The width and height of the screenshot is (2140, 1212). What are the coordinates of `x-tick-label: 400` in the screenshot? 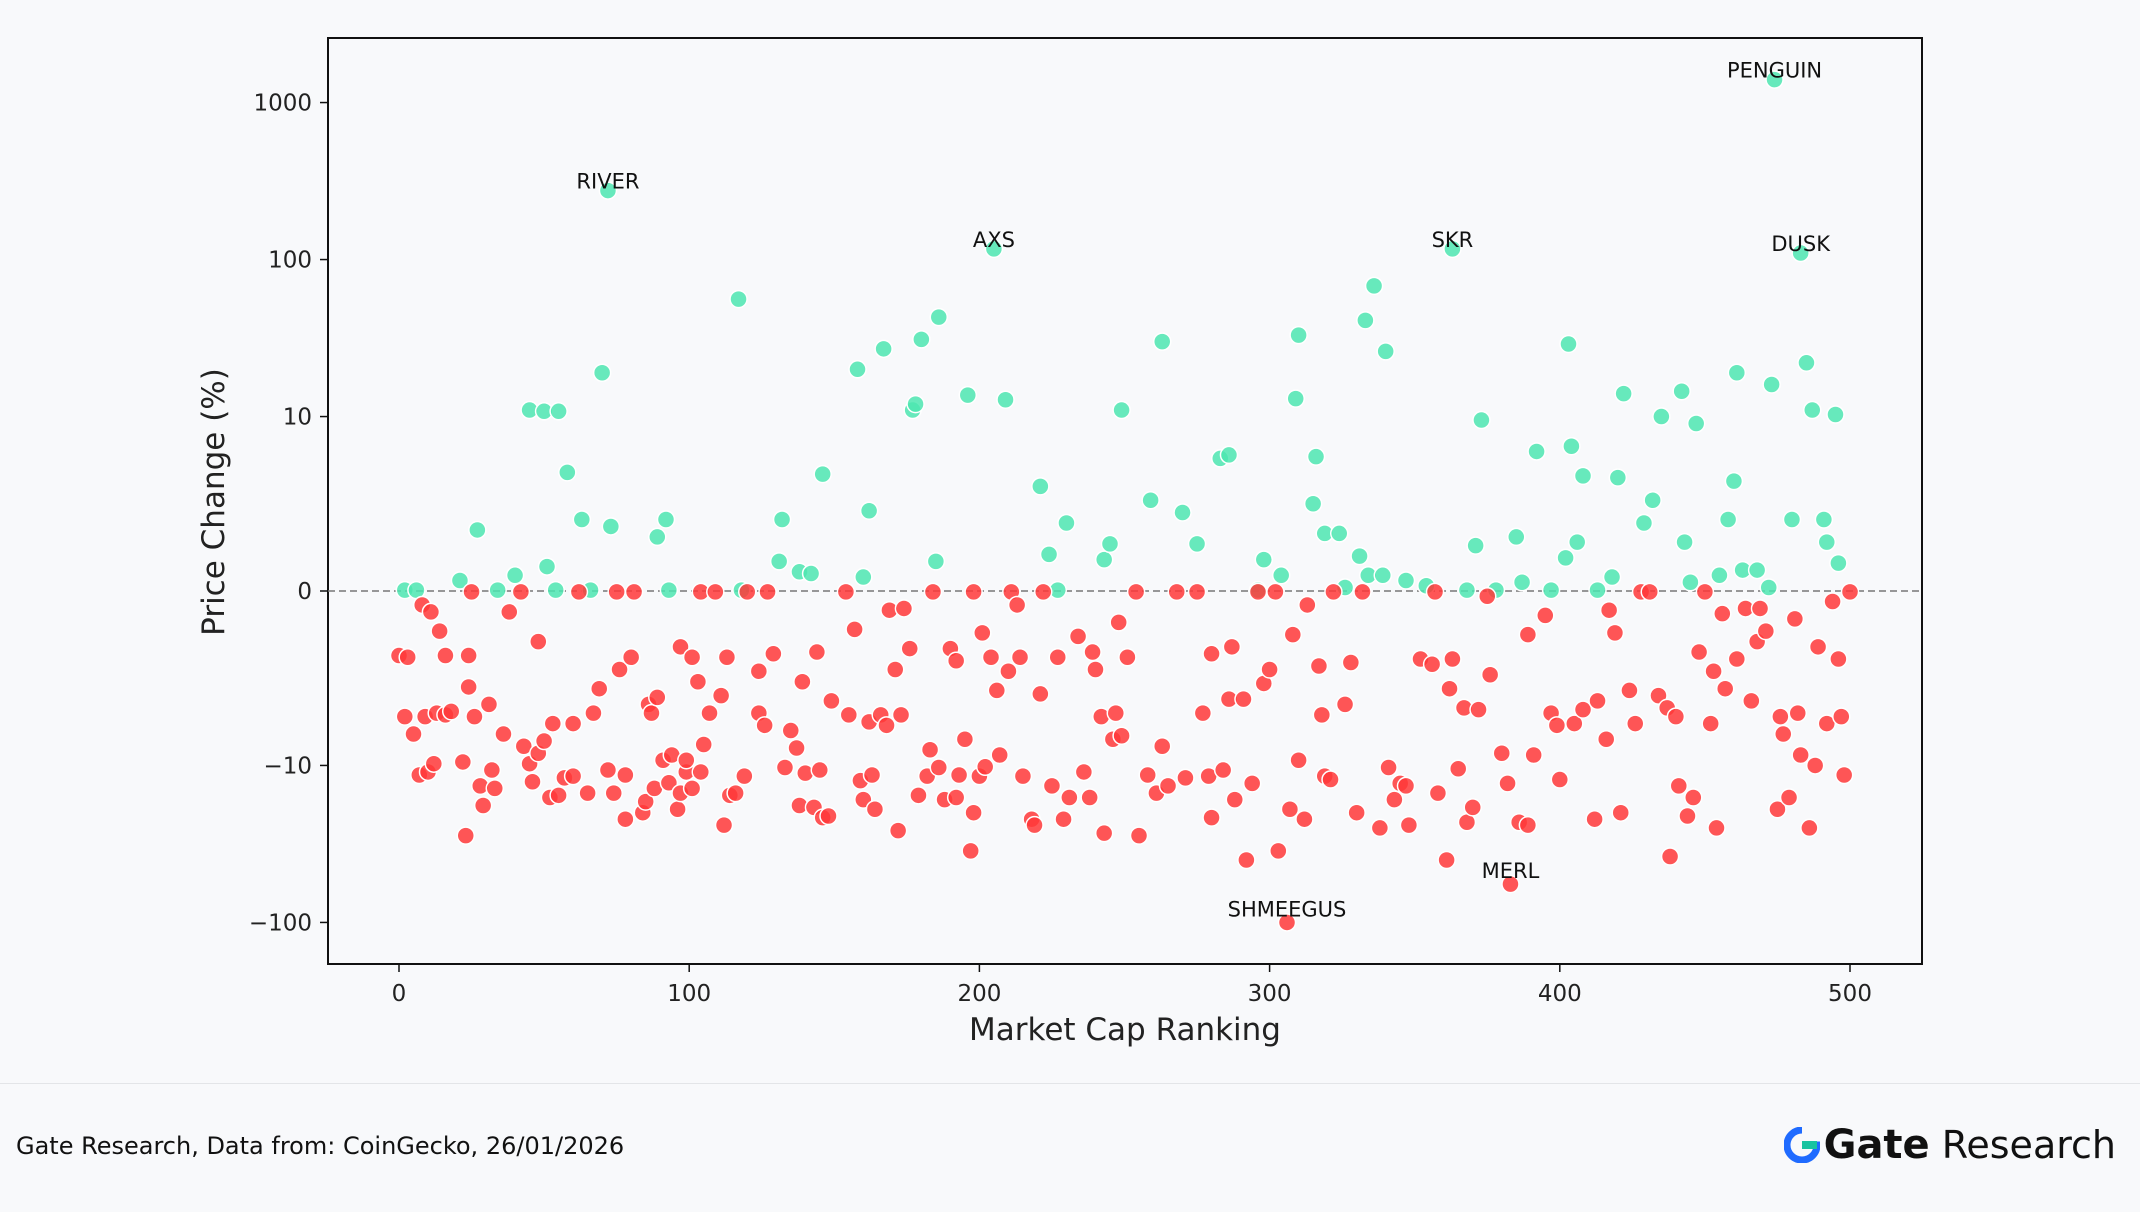 It's located at (1560, 994).